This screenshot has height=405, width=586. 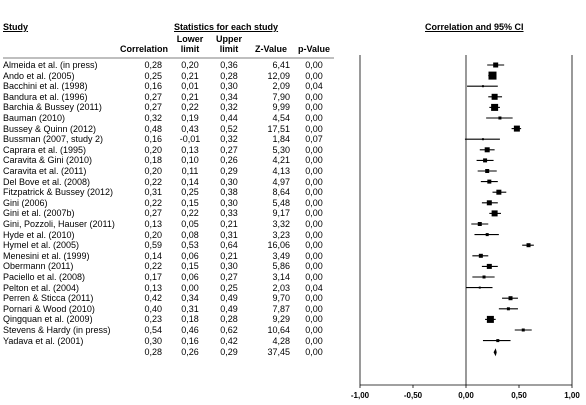 I want to click on x-tick-label: -0,50, so click(x=413, y=395).